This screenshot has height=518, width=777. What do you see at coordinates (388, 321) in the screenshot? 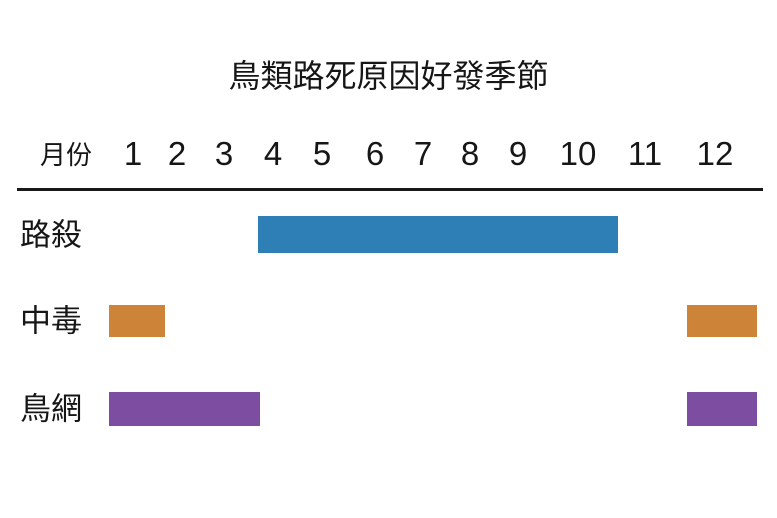
I see `chart-row-poisoning: 中毒` at bounding box center [388, 321].